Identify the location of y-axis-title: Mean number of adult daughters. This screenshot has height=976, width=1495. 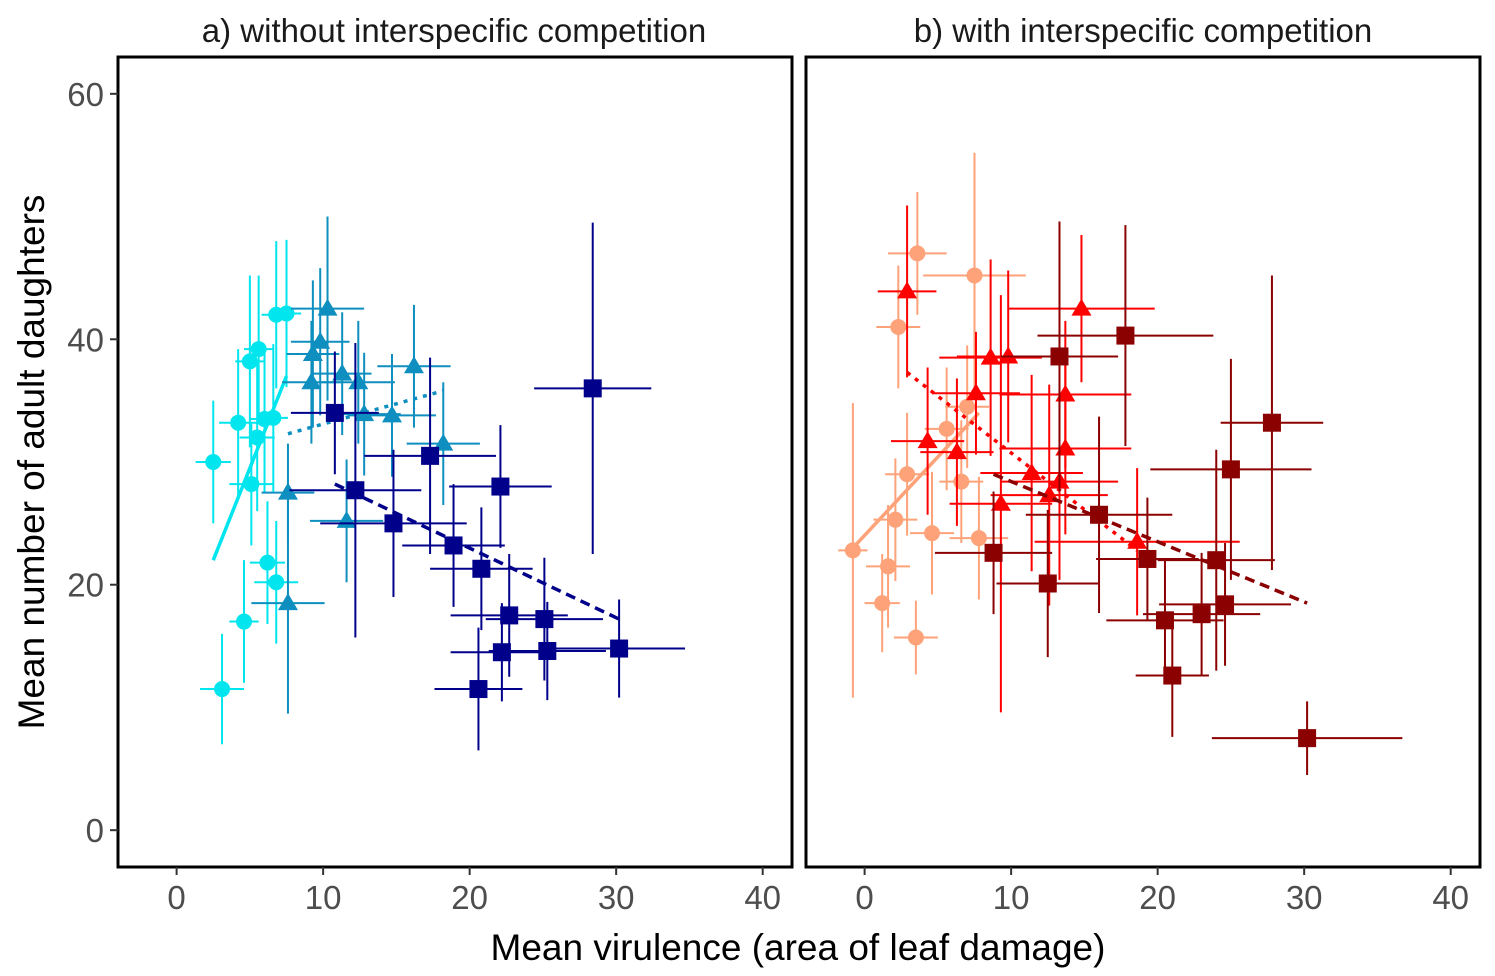
(31, 462).